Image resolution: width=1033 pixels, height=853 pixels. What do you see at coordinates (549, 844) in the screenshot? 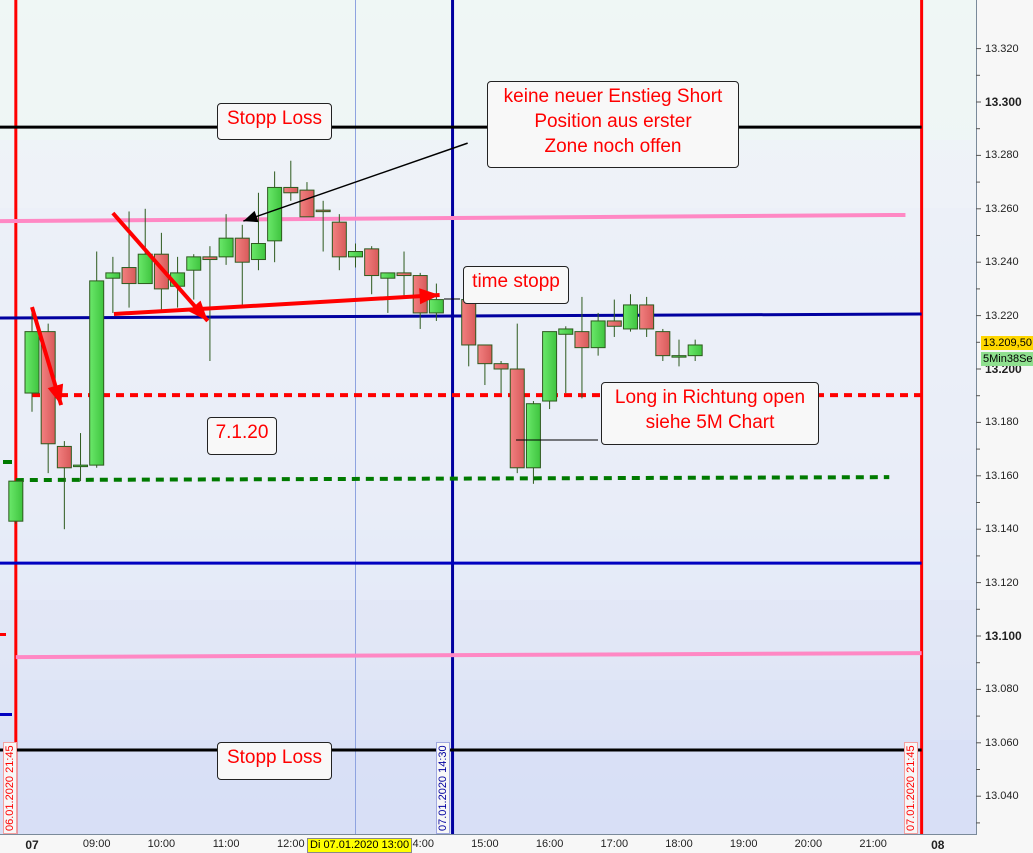
I see `x-tick-label: 16:00` at bounding box center [549, 844].